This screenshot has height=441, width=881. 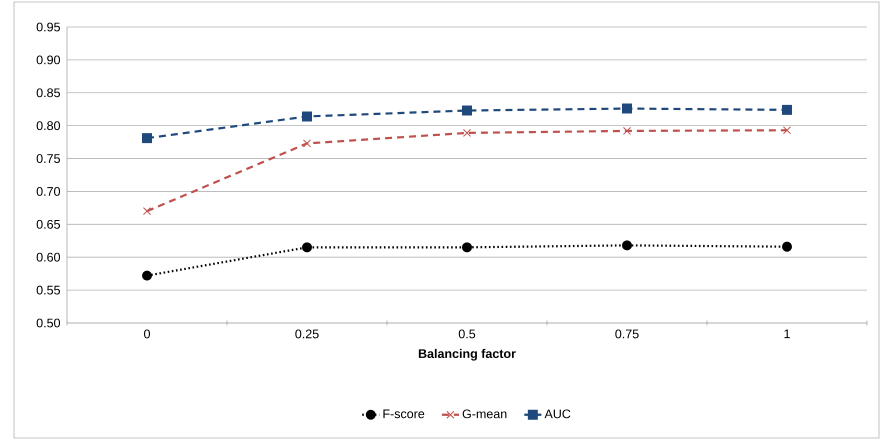 What do you see at coordinates (557, 413) in the screenshot?
I see `legend-label: AUC` at bounding box center [557, 413].